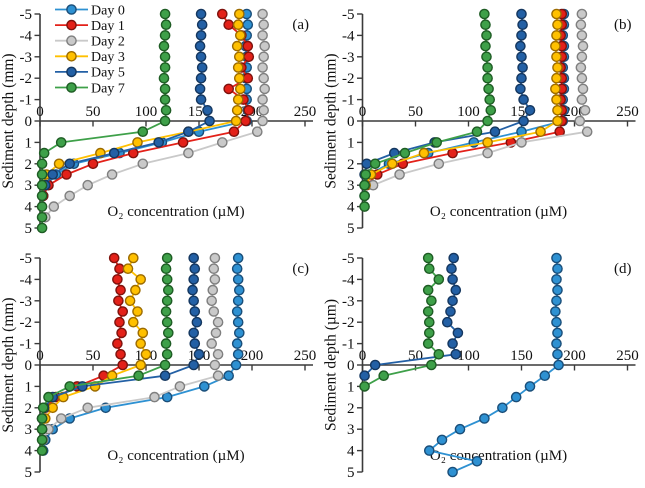  I want to click on legend-label-day-7: Day 7, so click(108, 88).